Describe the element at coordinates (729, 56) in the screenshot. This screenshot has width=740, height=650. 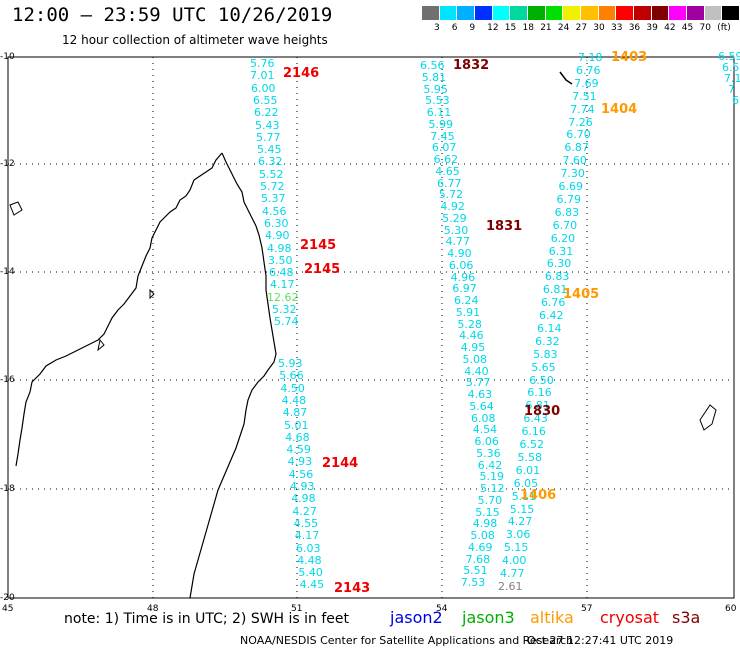
I see `wave-height-value: 6.59` at that location.